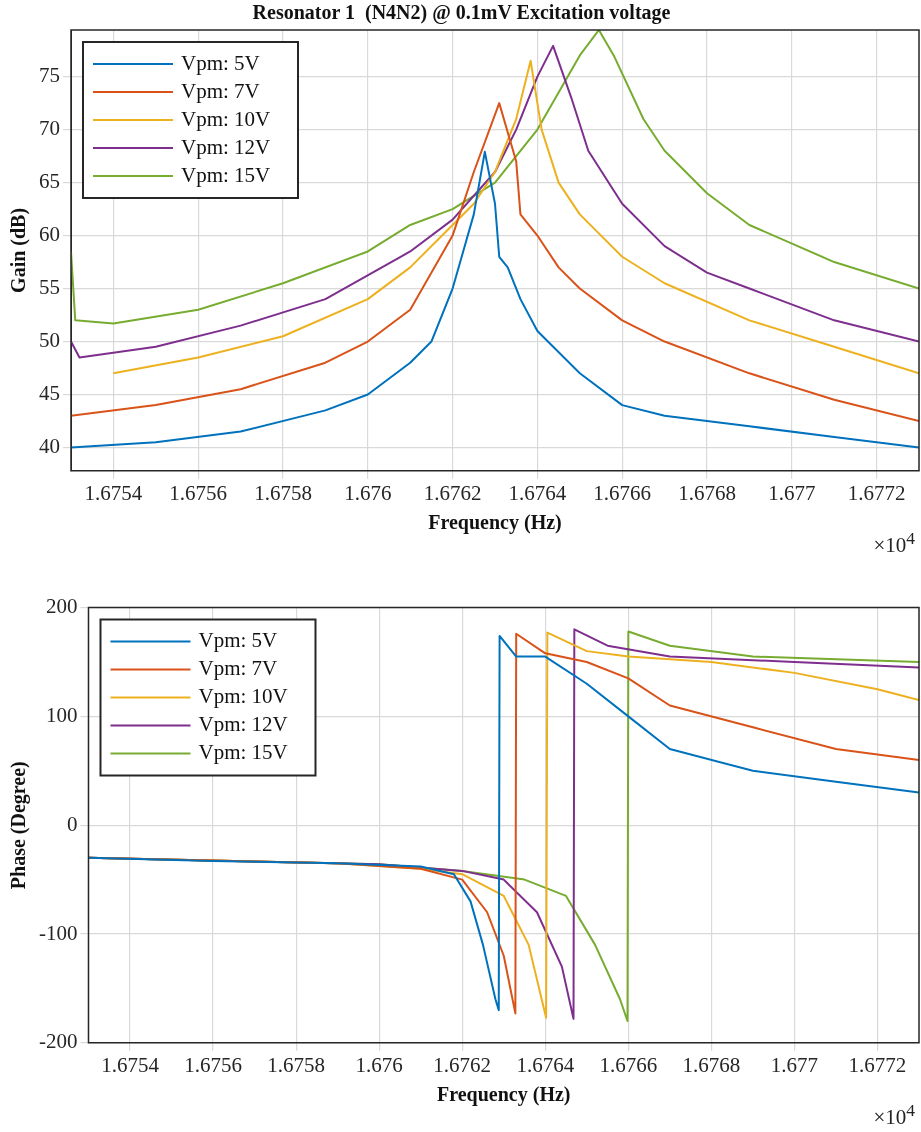  I want to click on y-axis-title: Gain (dB), so click(19, 250).